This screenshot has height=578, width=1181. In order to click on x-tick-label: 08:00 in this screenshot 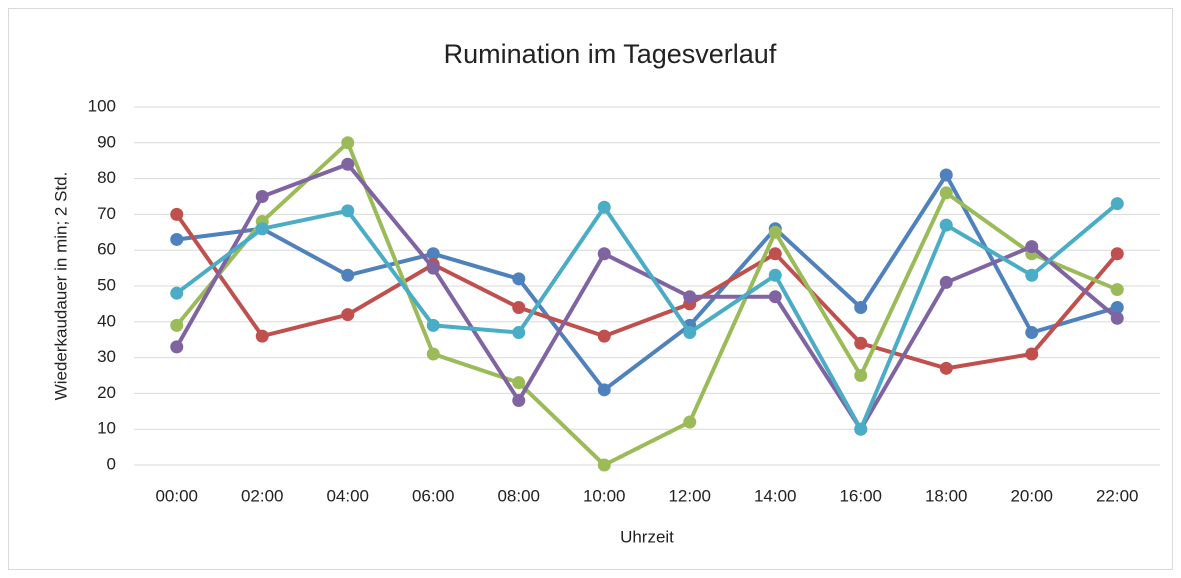, I will do `click(518, 495)`.